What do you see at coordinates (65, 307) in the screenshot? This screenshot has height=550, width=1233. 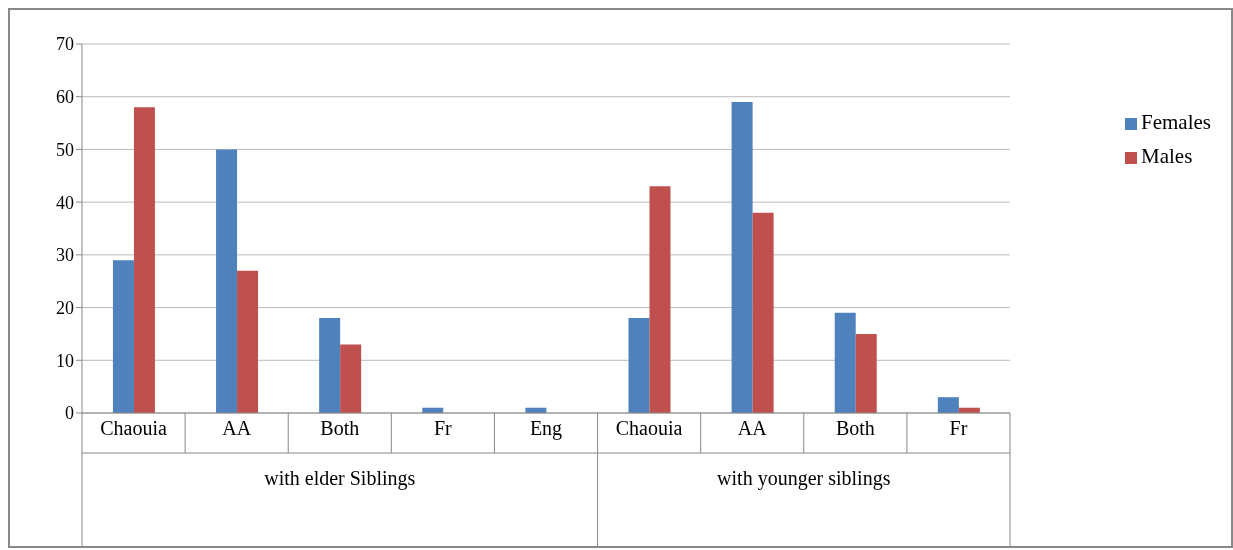 I see `y-tick-label: 20` at bounding box center [65, 307].